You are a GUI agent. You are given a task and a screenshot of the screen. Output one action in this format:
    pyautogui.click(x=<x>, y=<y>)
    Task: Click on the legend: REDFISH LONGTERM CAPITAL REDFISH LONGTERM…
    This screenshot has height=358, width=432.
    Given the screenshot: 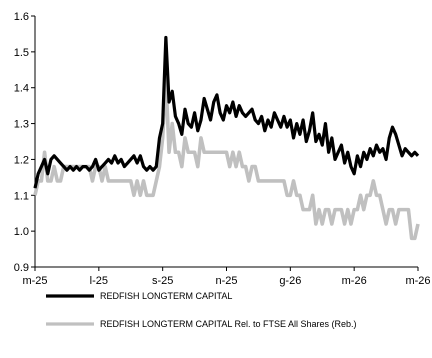 What is the action you would take?
    pyautogui.click(x=201, y=310)
    